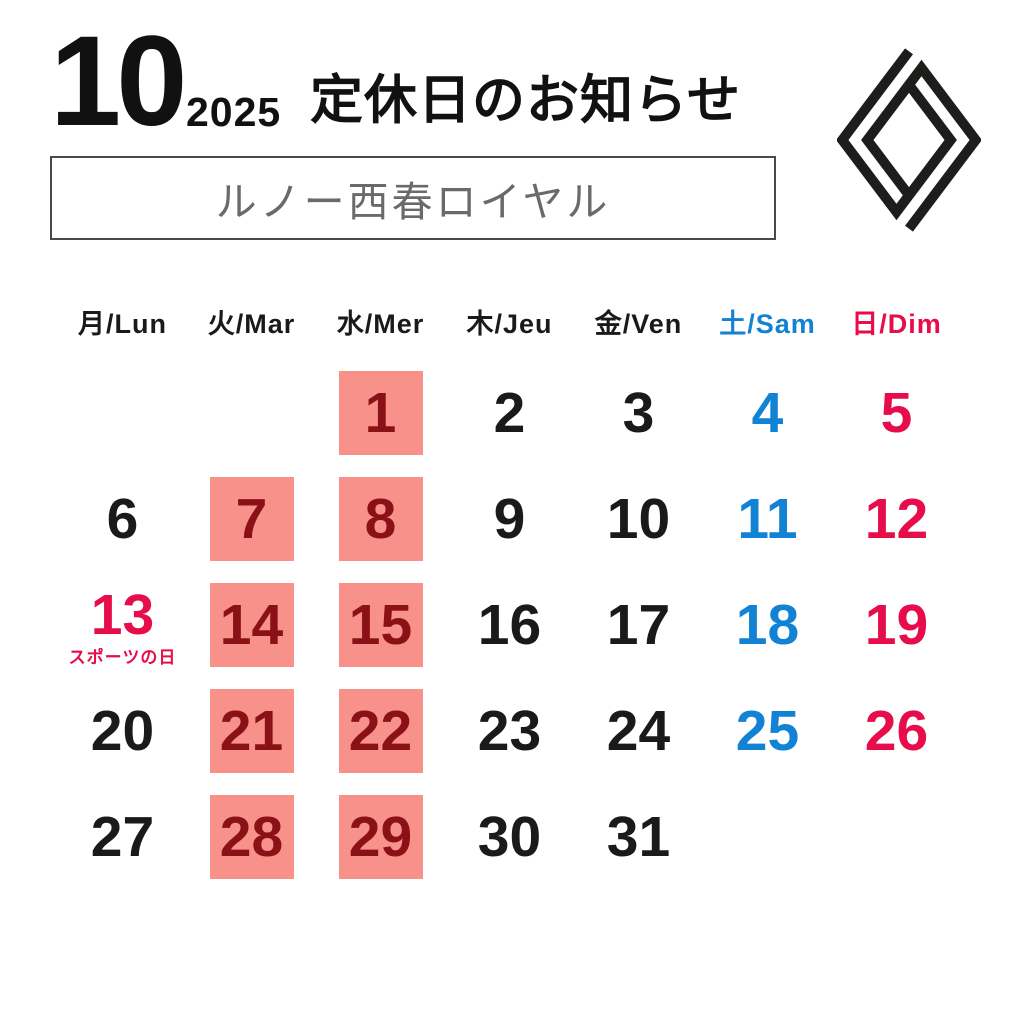  What do you see at coordinates (380, 324) in the screenshot?
I see `weekday-header: 水/Mer` at bounding box center [380, 324].